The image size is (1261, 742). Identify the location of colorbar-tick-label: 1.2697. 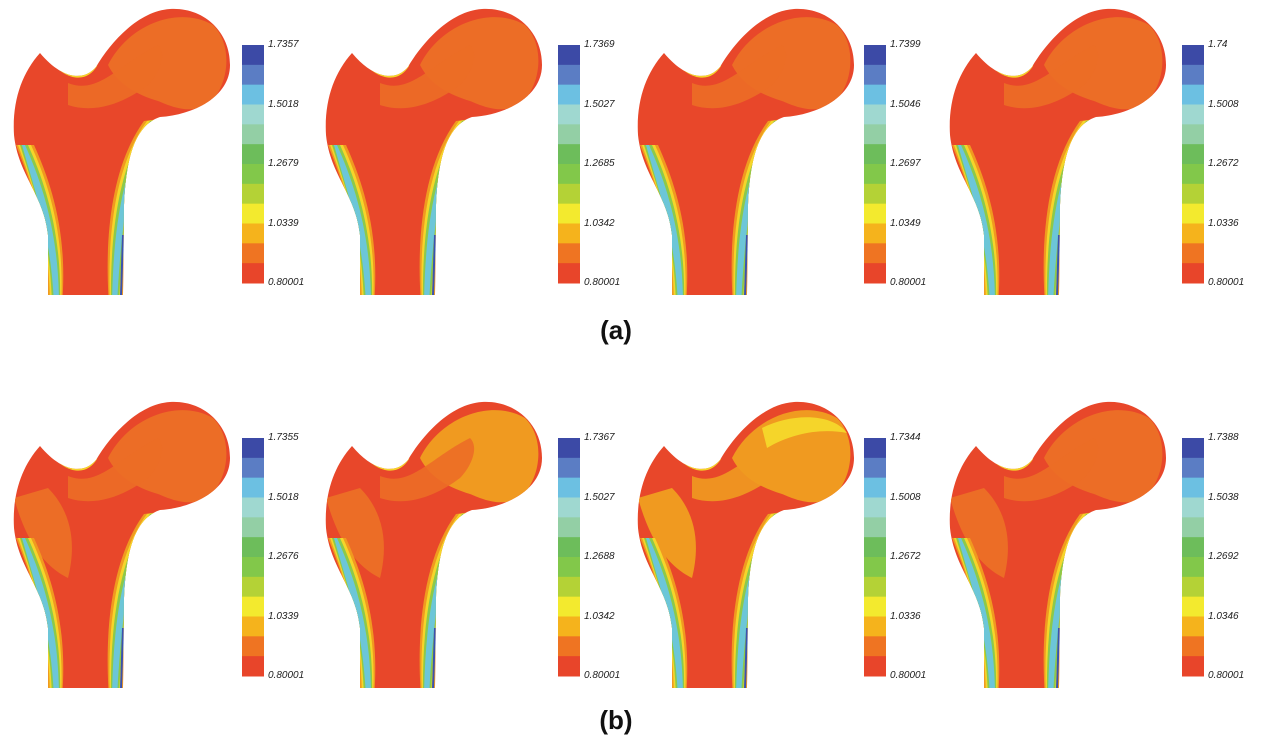
(905, 163).